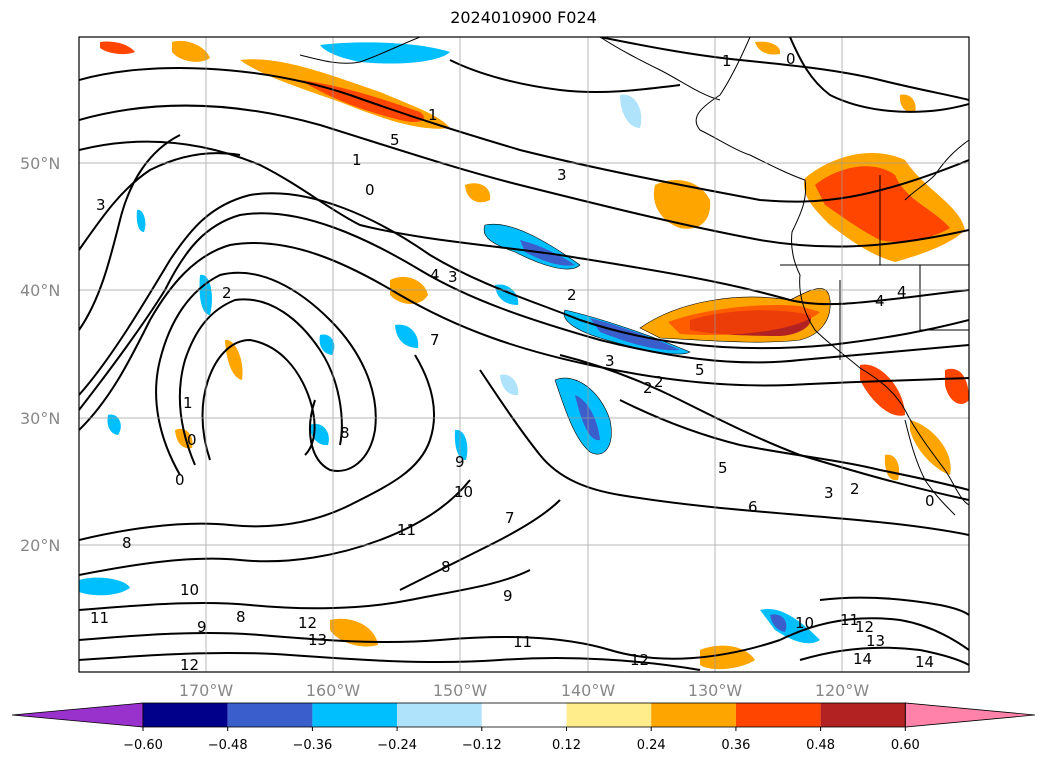  What do you see at coordinates (77, 715) in the screenshot?
I see `colorbar-extend-low` at bounding box center [77, 715].